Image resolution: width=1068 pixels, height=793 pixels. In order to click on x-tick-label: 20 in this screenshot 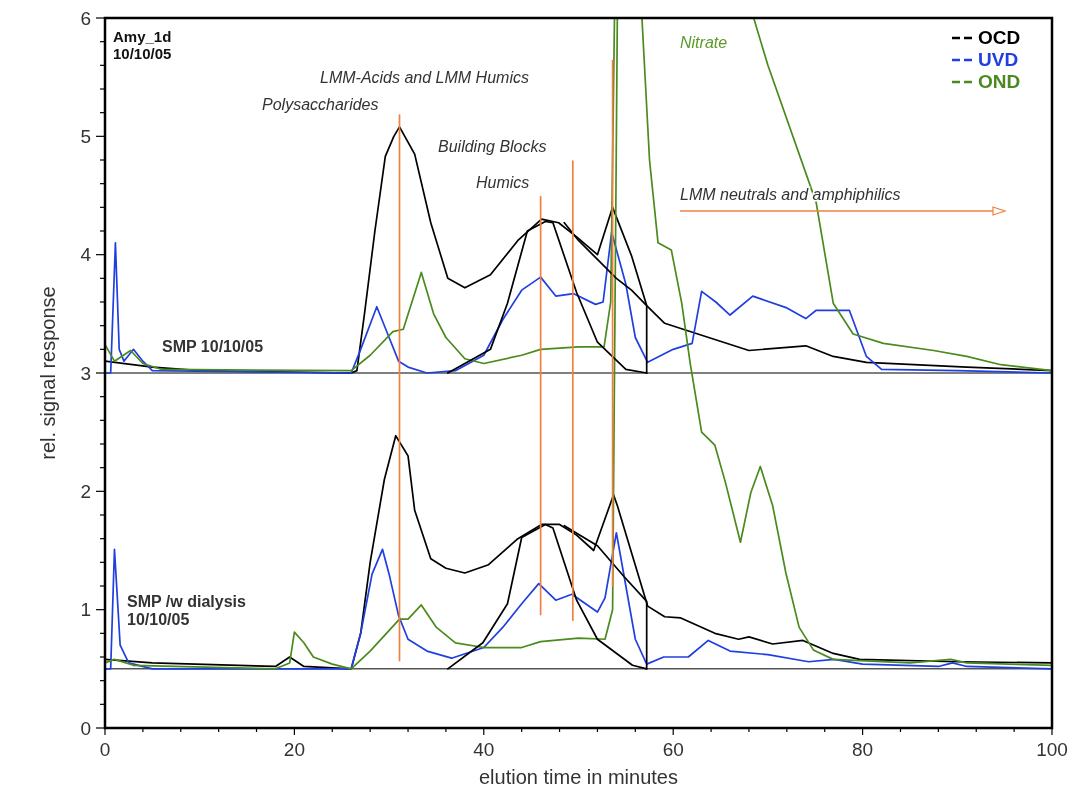, I will do `click(294, 749)`.